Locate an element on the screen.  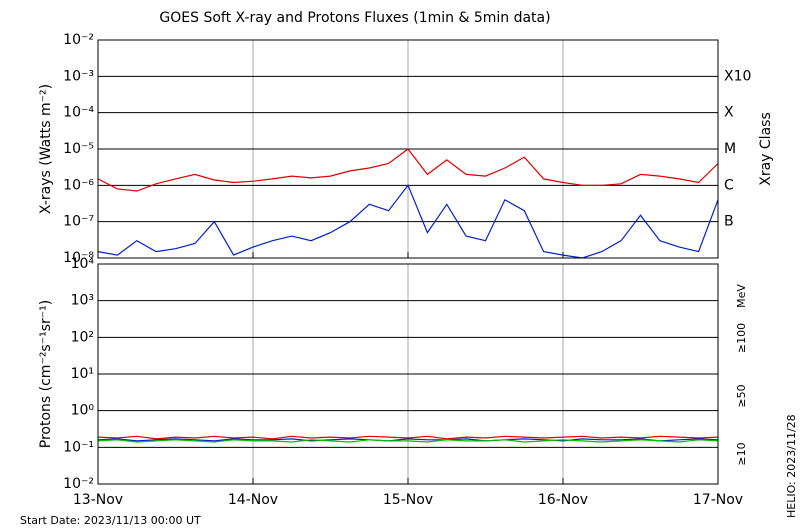
y-tick-label: 10⁻⁶ is located at coordinates (78, 185).